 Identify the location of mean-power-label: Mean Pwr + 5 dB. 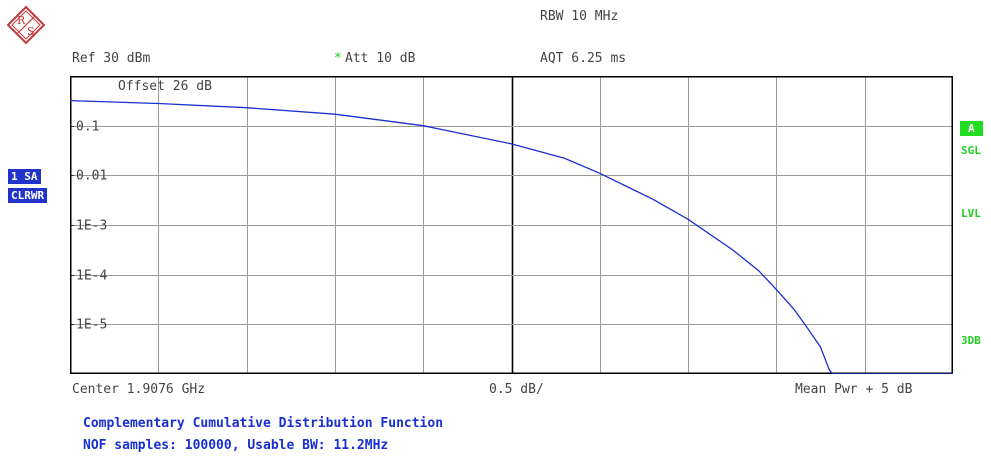
(854, 389).